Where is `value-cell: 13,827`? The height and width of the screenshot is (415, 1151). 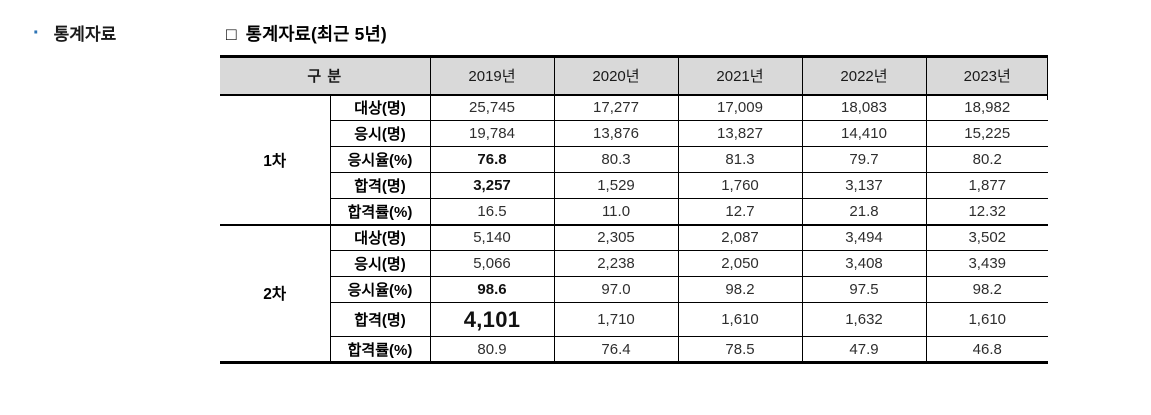 value-cell: 13,827 is located at coordinates (740, 133).